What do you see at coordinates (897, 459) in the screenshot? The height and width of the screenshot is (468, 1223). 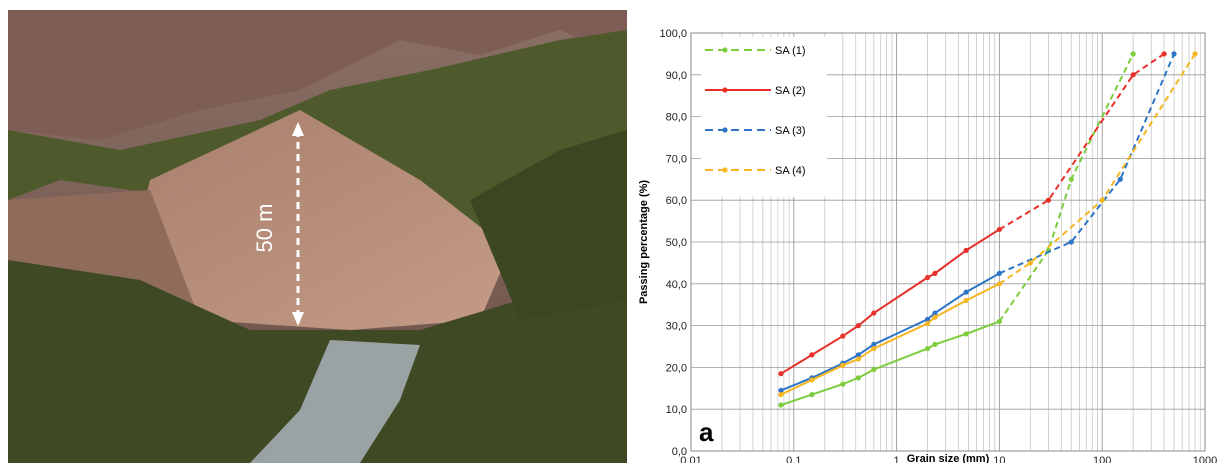 I see `x-tick-label: 1` at bounding box center [897, 459].